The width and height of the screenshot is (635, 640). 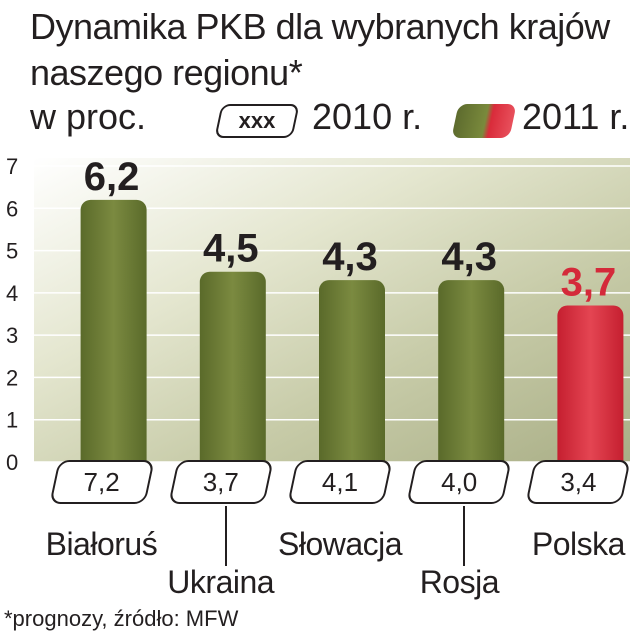 What do you see at coordinates (12, 420) in the screenshot?
I see `y-tick-label: 1` at bounding box center [12, 420].